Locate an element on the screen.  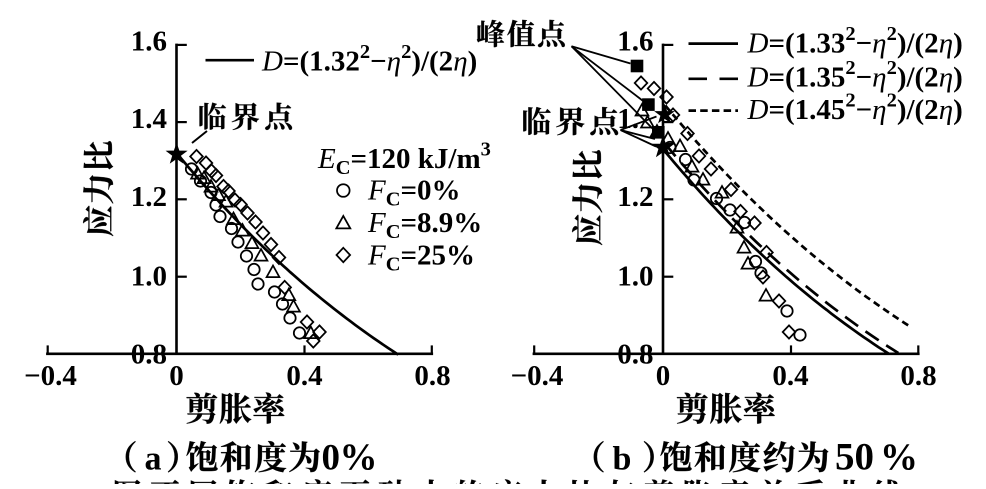
svg-text: FC=8.9% is located at coordinates (424, 225).